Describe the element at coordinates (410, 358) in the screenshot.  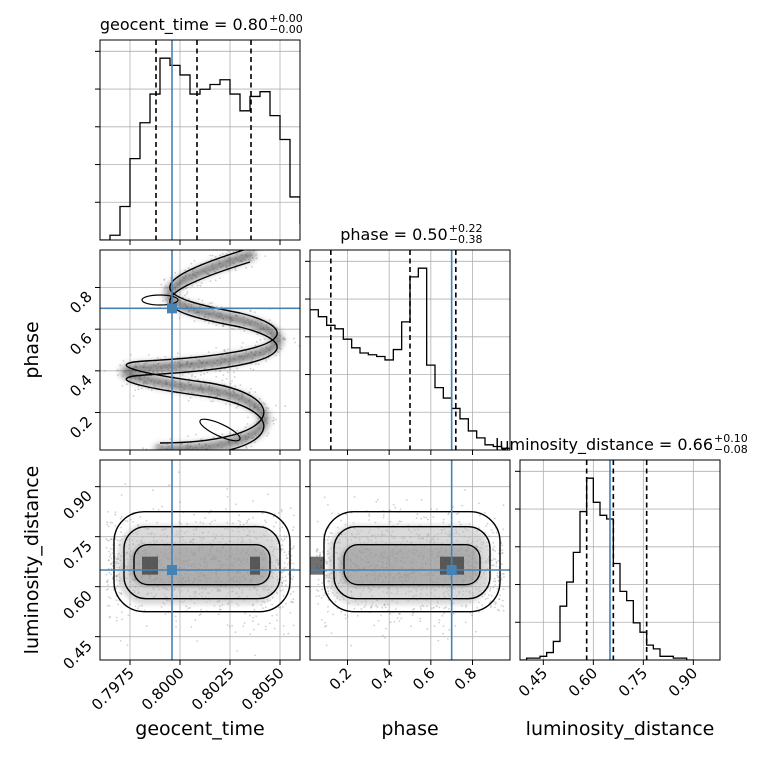
I see `histogram-phase` at that location.